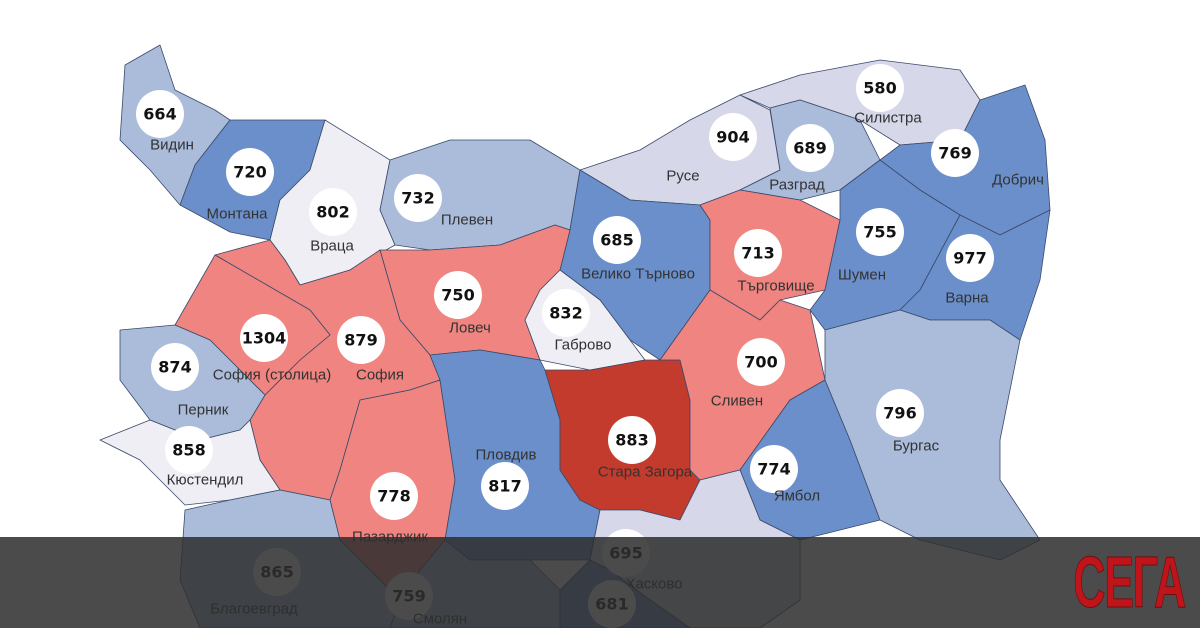  I want to click on region-24-value-bubble, so click(900, 413).